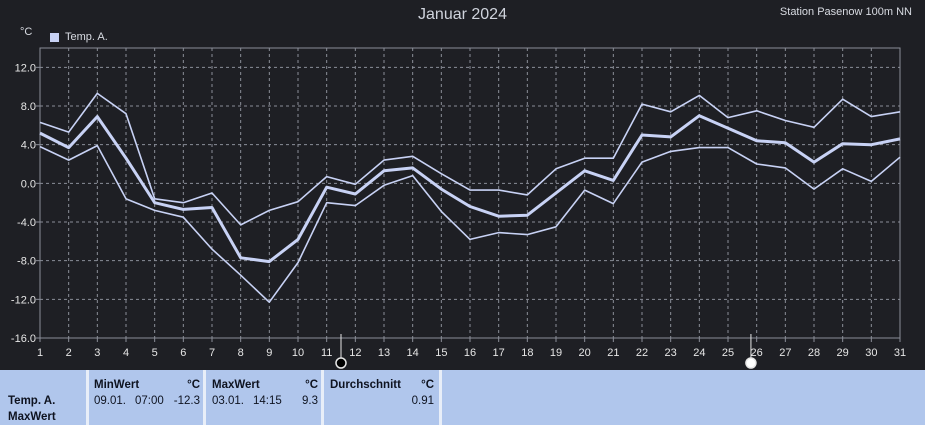  Describe the element at coordinates (556, 353) in the screenshot. I see `x-tick-label: 19` at that location.